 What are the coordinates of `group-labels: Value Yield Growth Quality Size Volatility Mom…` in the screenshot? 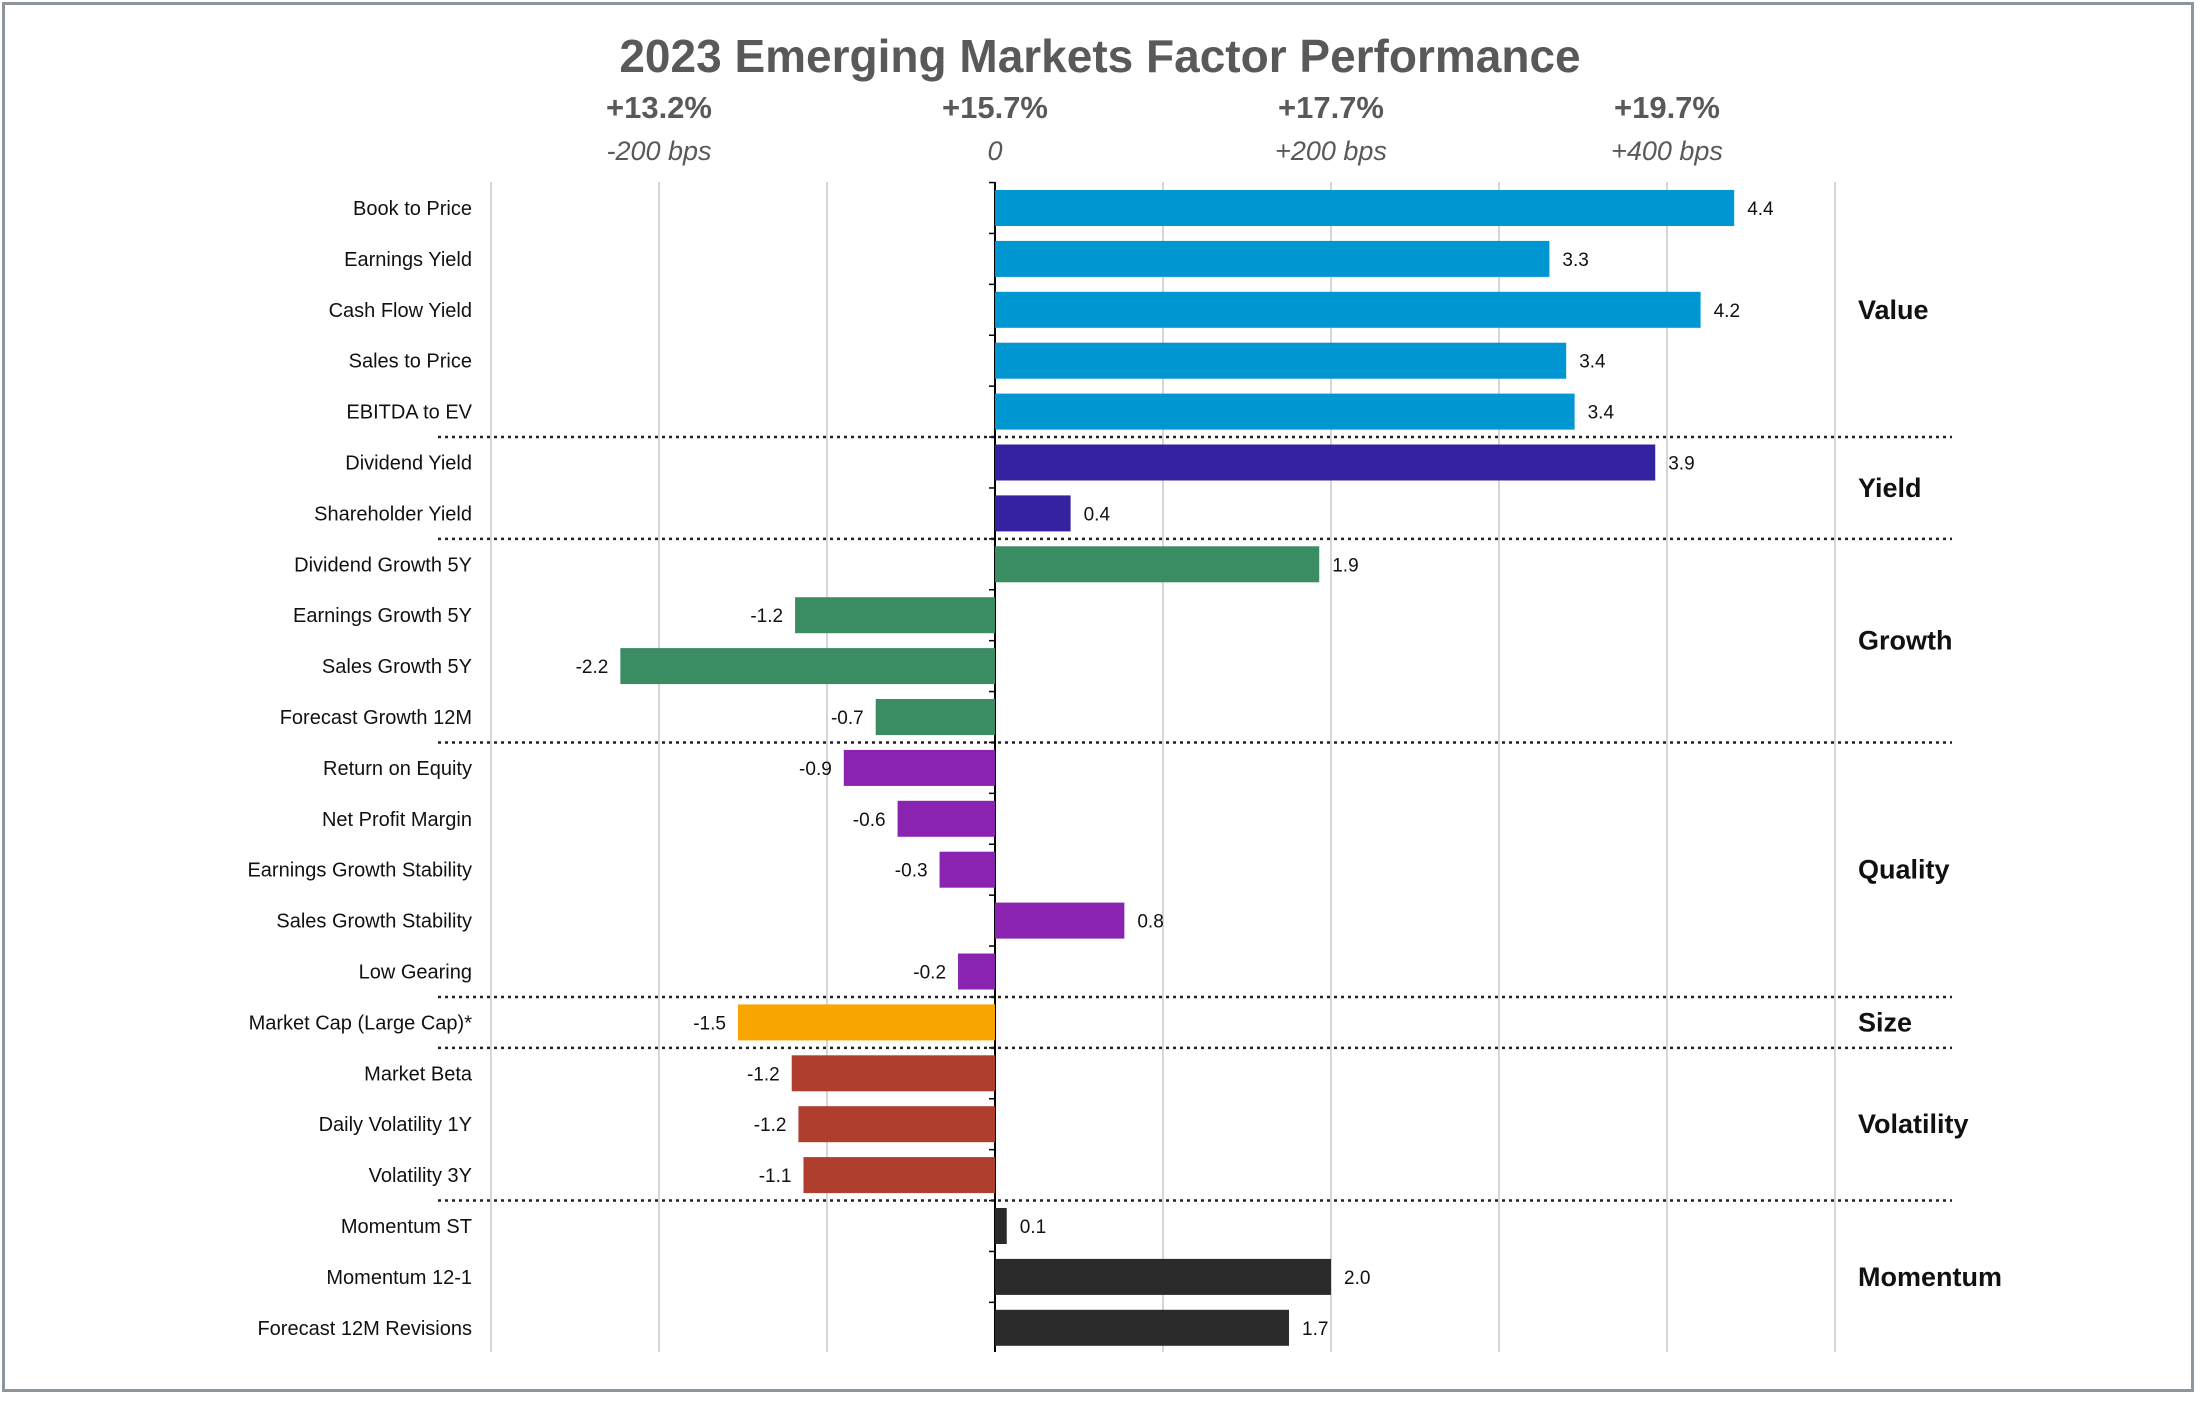 It's located at (1930, 793).